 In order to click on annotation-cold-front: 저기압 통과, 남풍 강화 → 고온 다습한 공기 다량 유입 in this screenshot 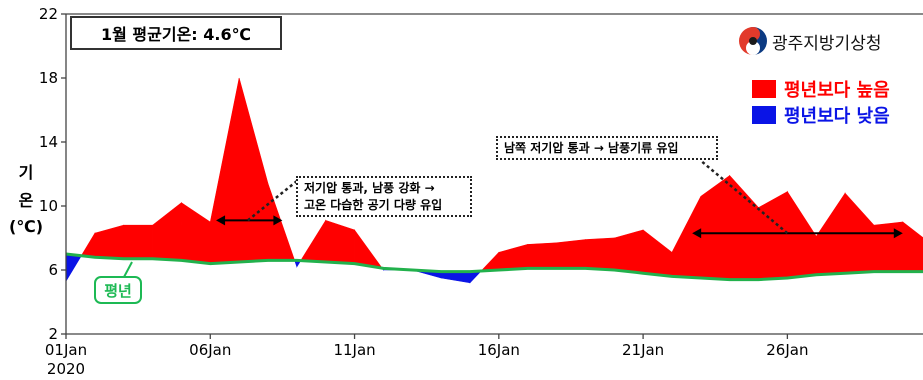, I will do `click(384, 196)`.